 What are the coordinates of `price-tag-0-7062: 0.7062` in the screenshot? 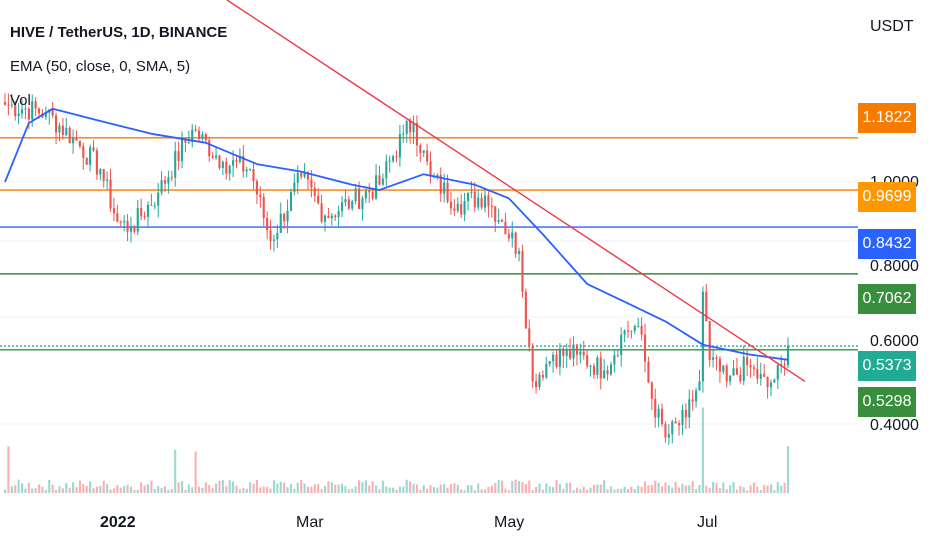 It's located at (887, 299).